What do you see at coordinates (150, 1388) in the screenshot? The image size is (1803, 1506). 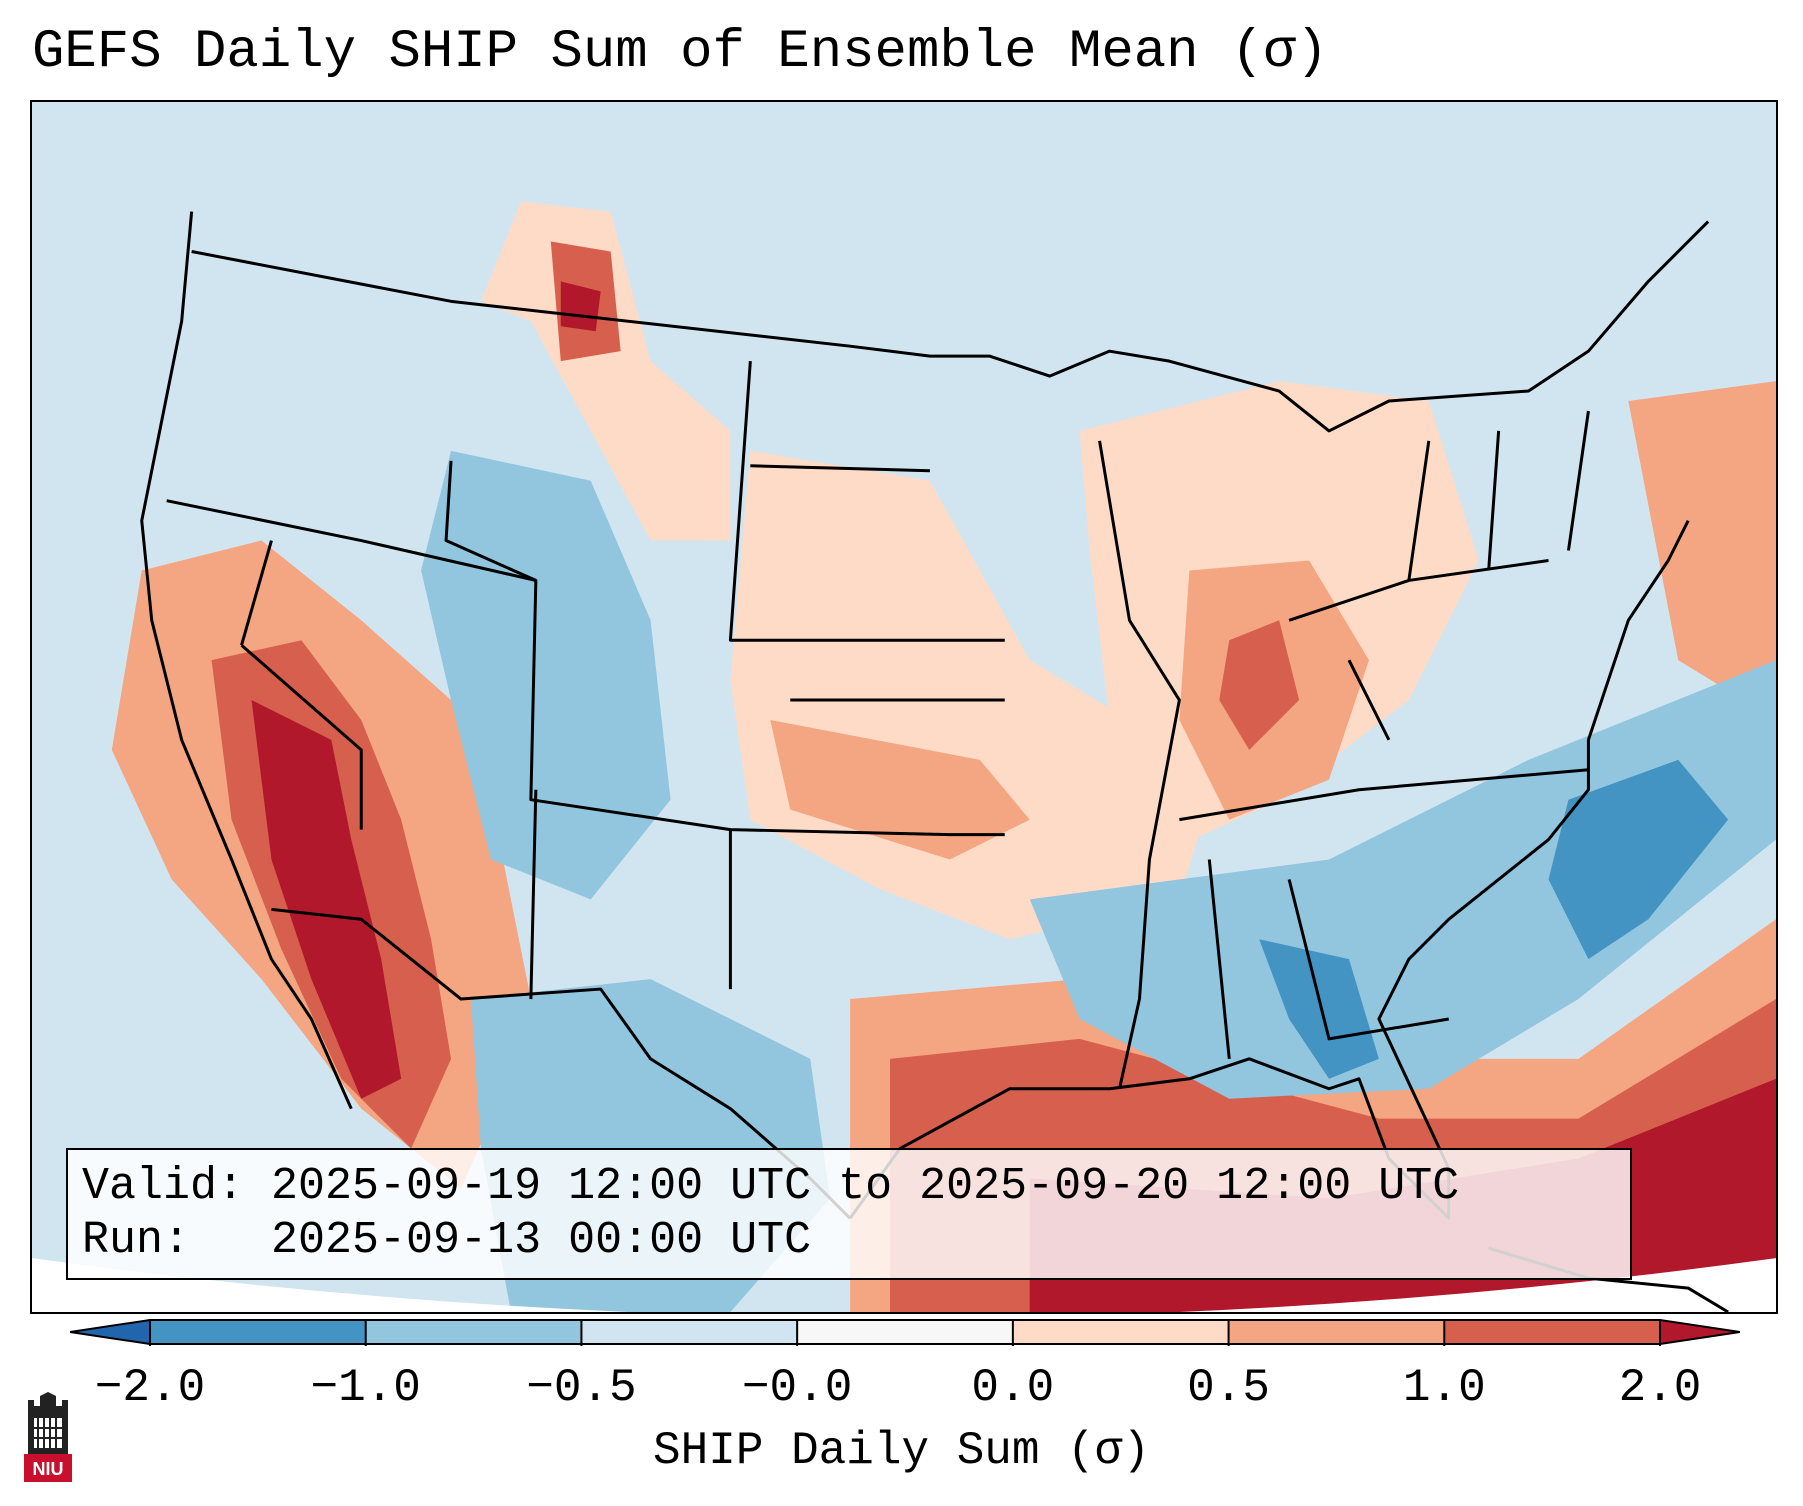 I see `colorbar-tick-label: −2.0` at bounding box center [150, 1388].